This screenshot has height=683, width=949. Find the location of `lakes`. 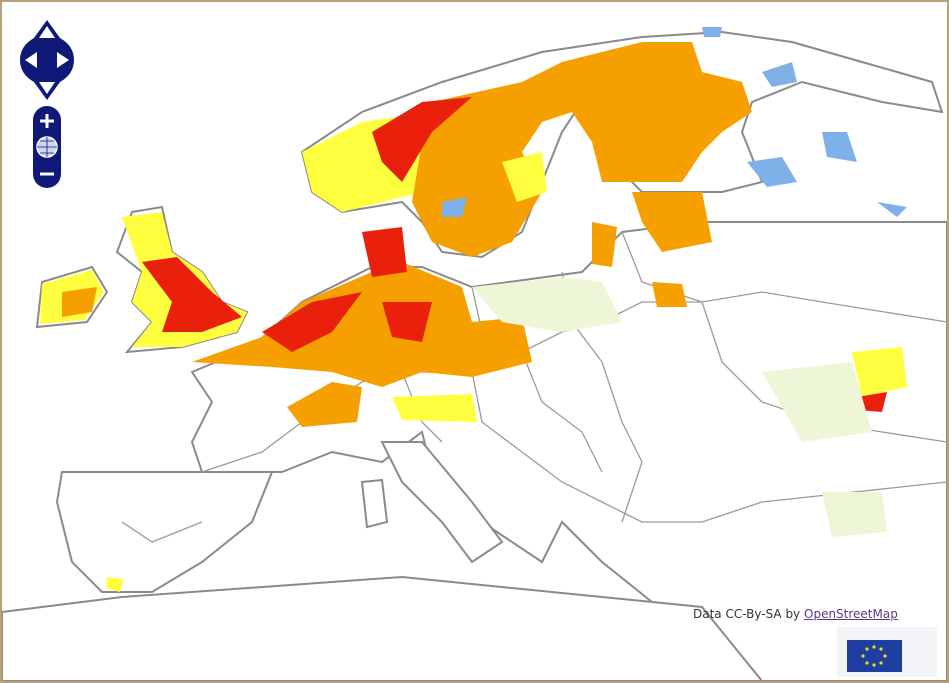

lakes is located at coordinates (674, 122).